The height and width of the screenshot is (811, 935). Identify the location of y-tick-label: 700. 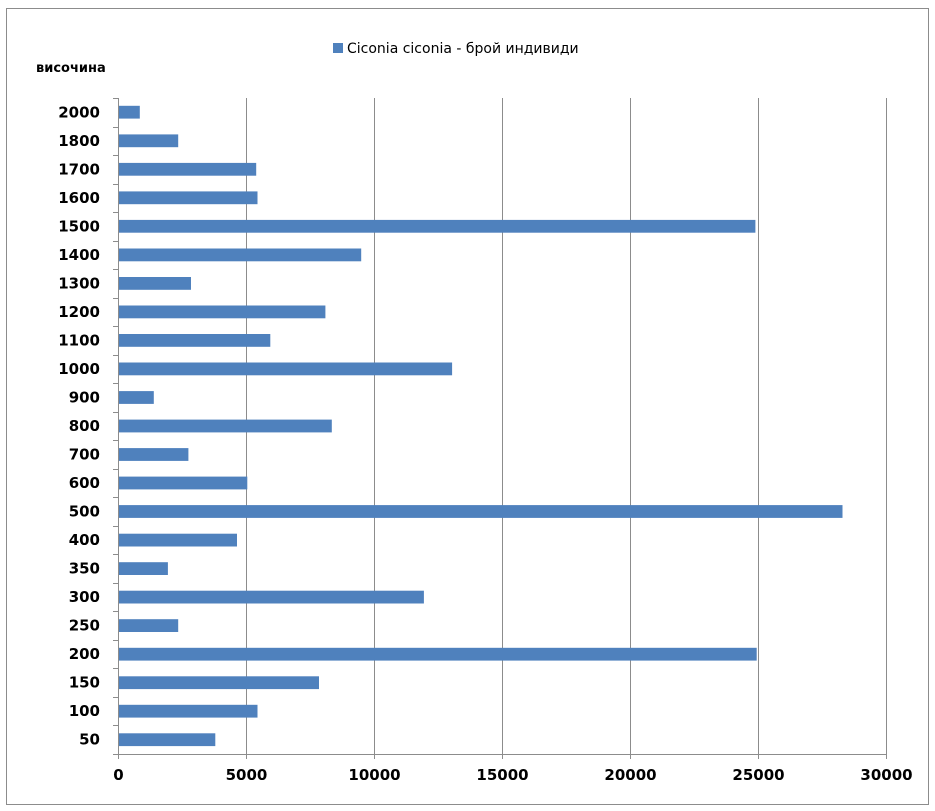
(84, 455).